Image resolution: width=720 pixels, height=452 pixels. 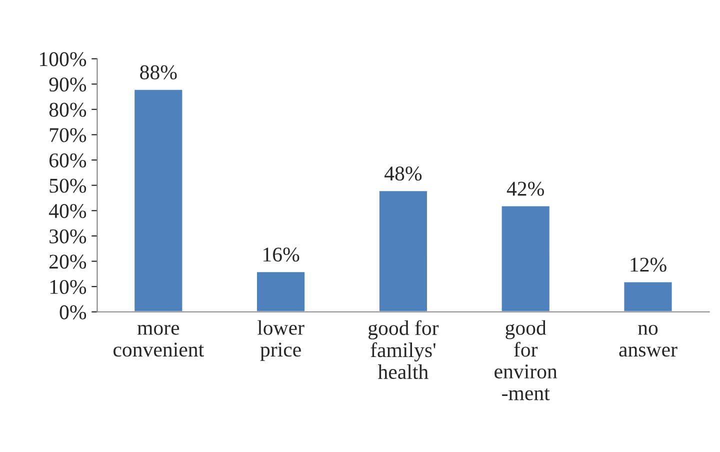 What do you see at coordinates (648, 340) in the screenshot?
I see `x-tick-label: no answer` at bounding box center [648, 340].